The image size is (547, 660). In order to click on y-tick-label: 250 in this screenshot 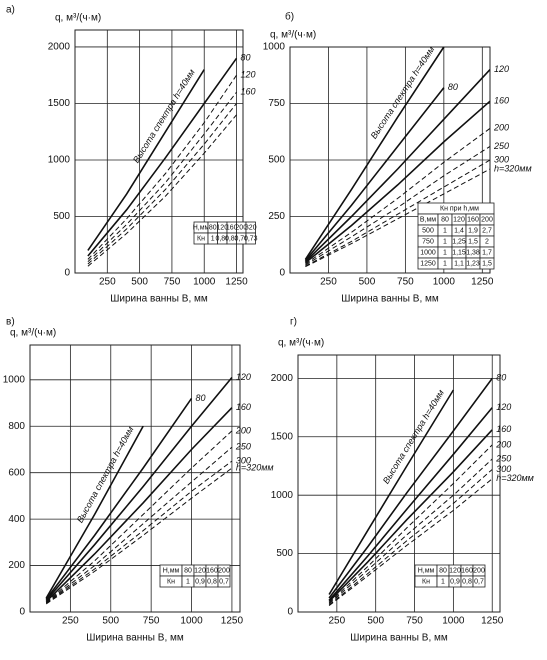, I will do `click(276, 216)`.